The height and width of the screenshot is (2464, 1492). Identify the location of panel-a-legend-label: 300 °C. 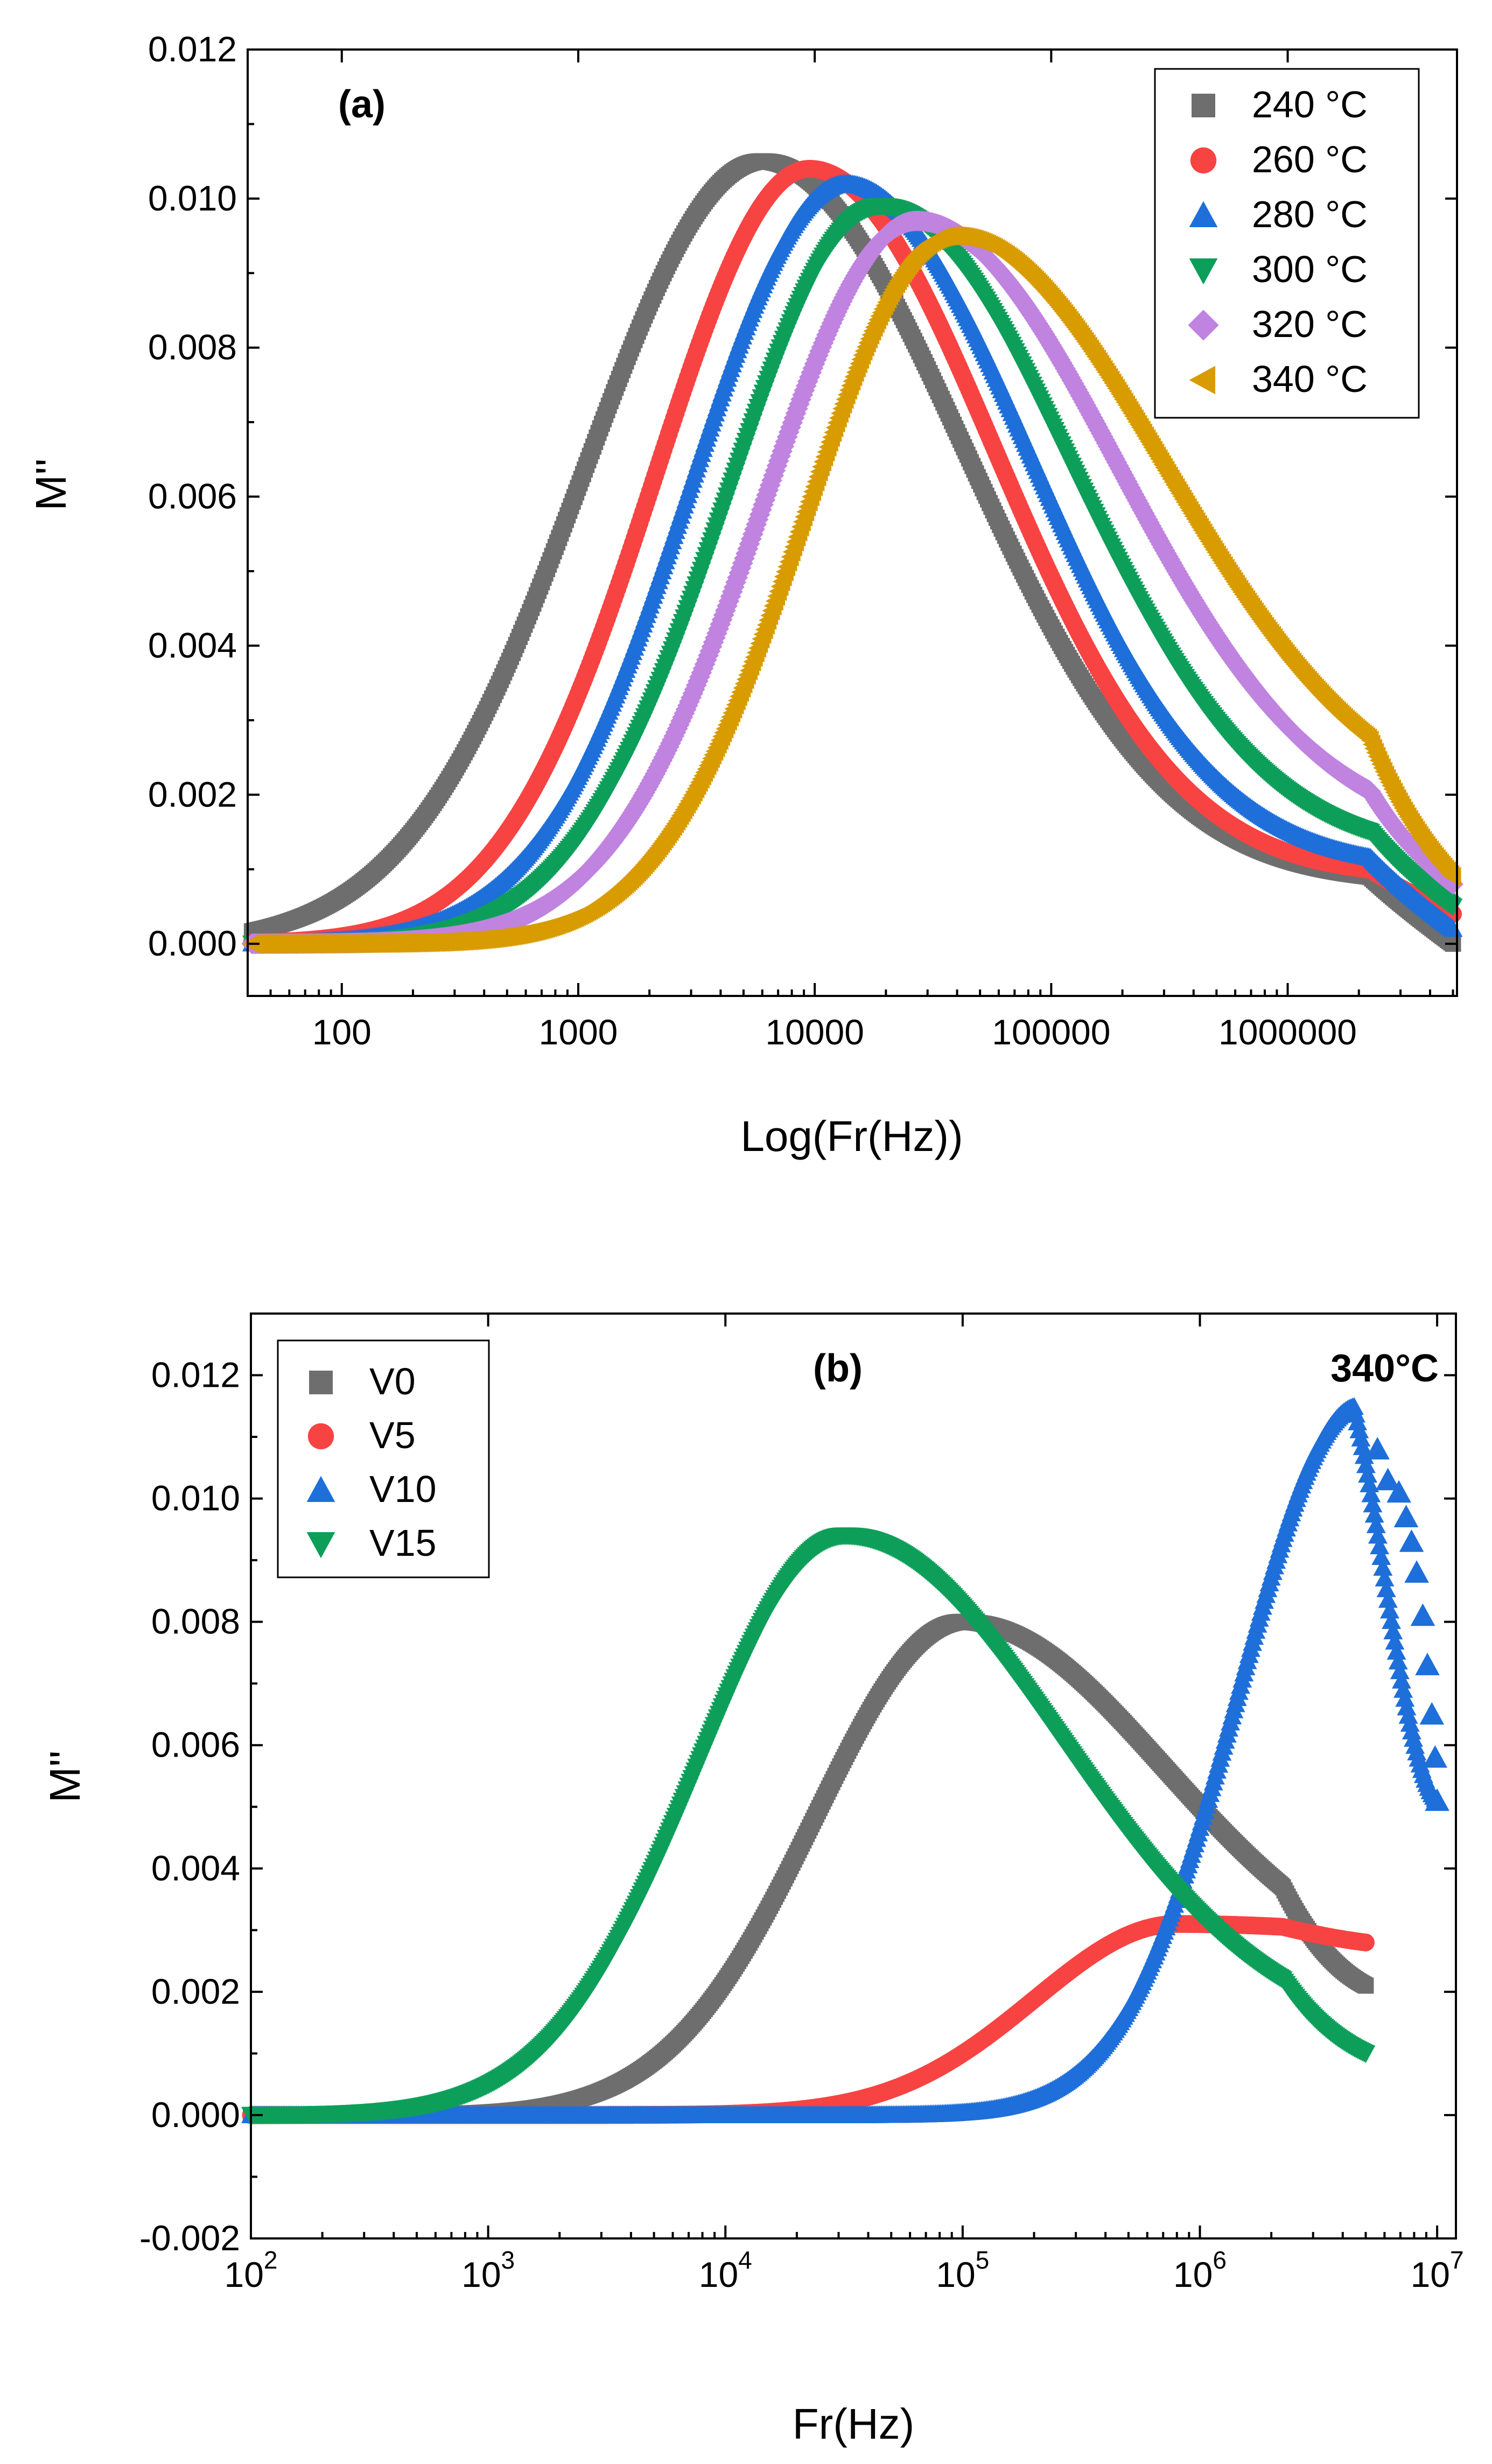
(1310, 269).